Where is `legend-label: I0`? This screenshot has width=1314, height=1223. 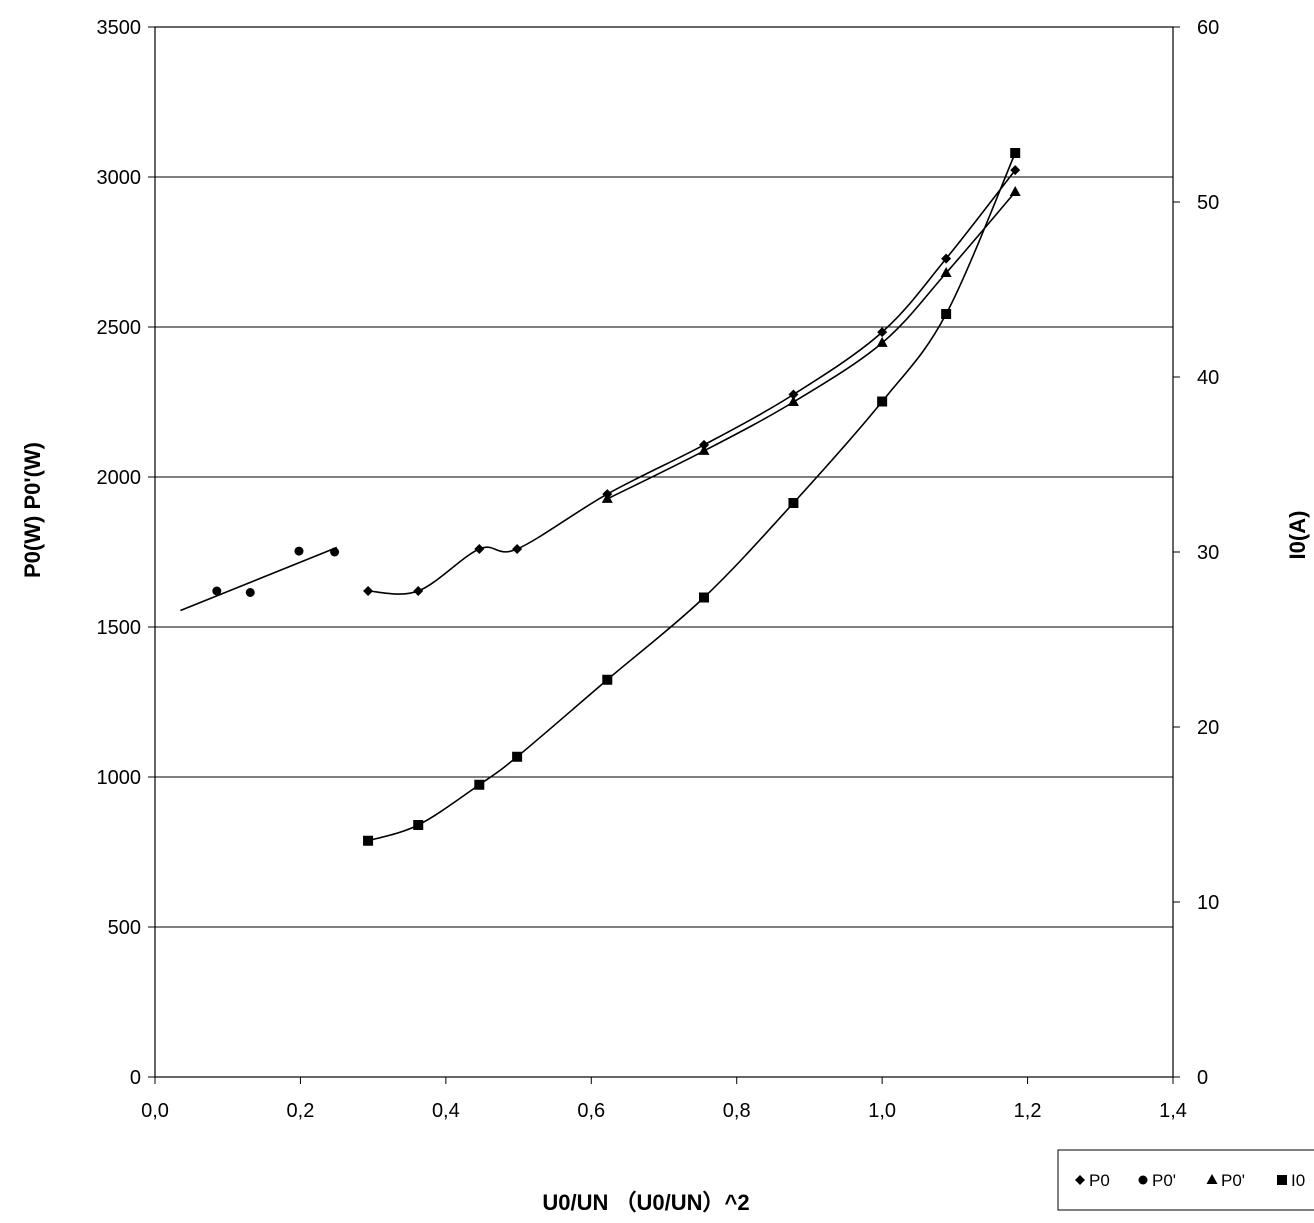 legend-label: I0 is located at coordinates (1298, 1180).